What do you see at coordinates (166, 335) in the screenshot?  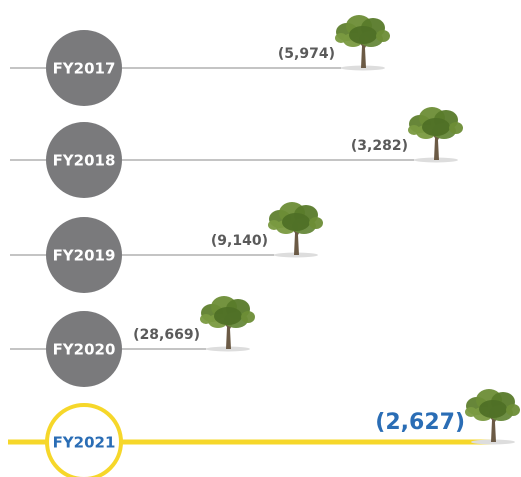 I see `value-label: (28,669)` at bounding box center [166, 335].